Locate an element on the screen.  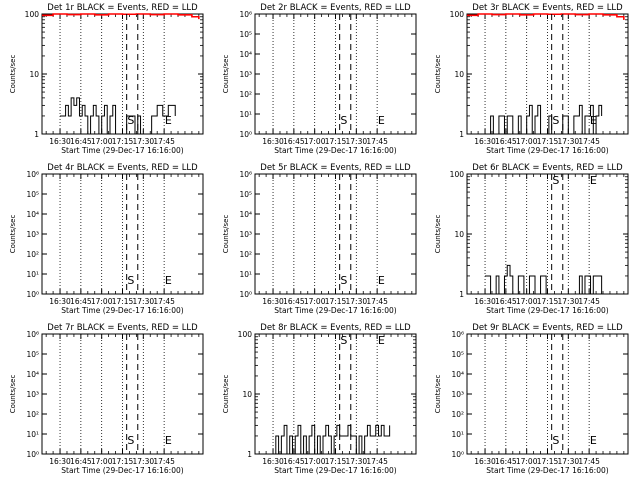
y-tick-label: 100 is located at coordinates (457, 14).